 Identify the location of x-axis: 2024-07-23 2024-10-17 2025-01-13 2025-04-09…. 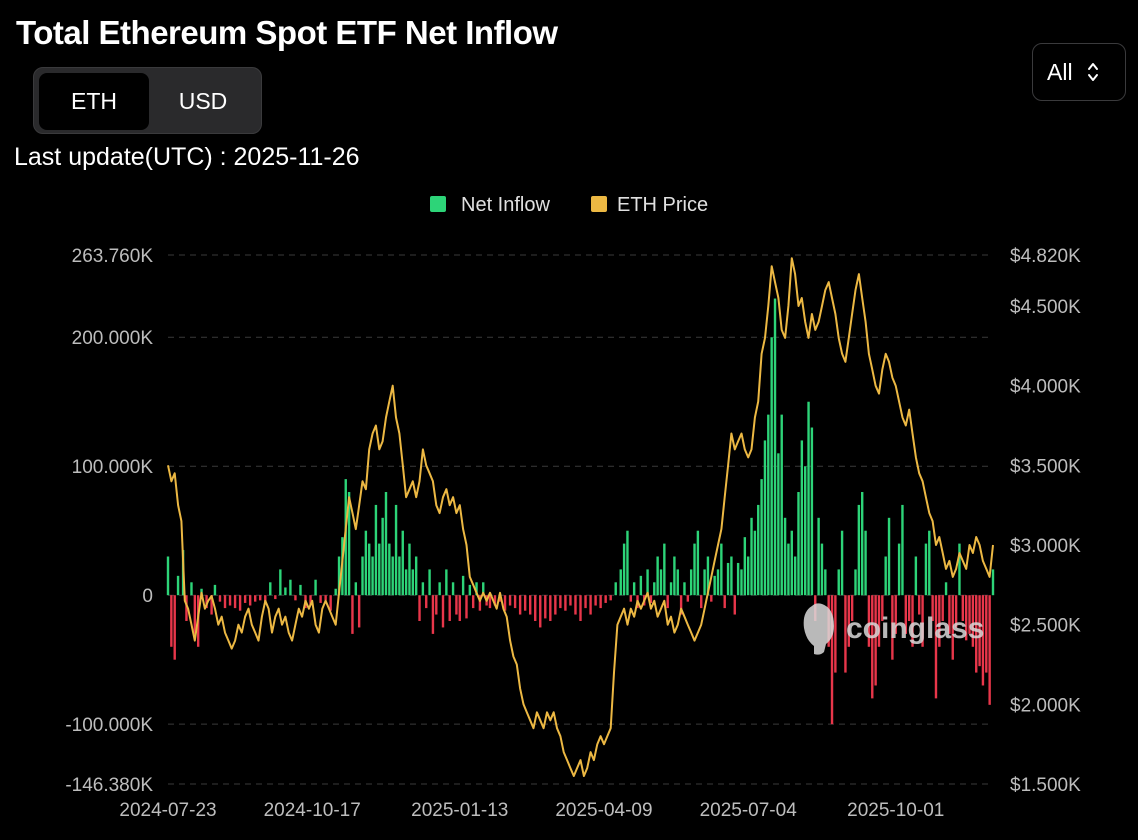
(531, 810).